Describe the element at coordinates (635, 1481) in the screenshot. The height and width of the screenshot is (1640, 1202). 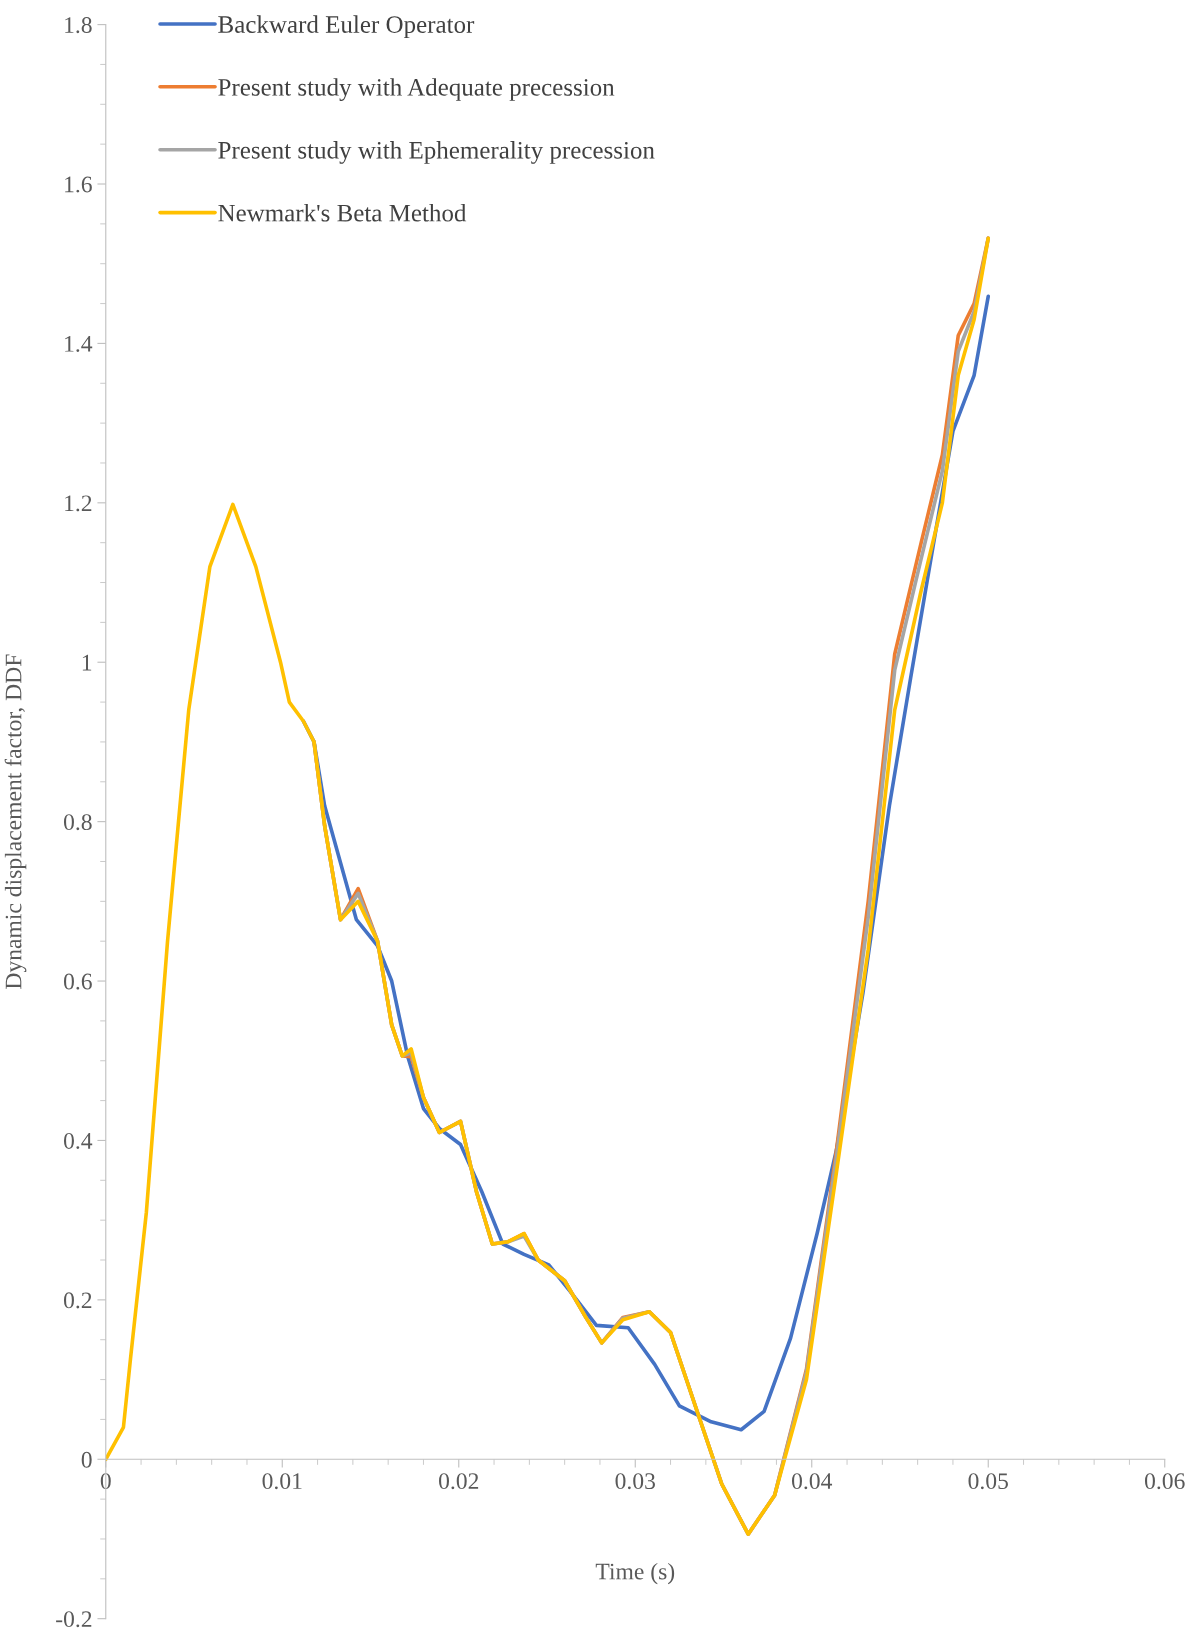
I see `x-tick-label: 0.03` at that location.